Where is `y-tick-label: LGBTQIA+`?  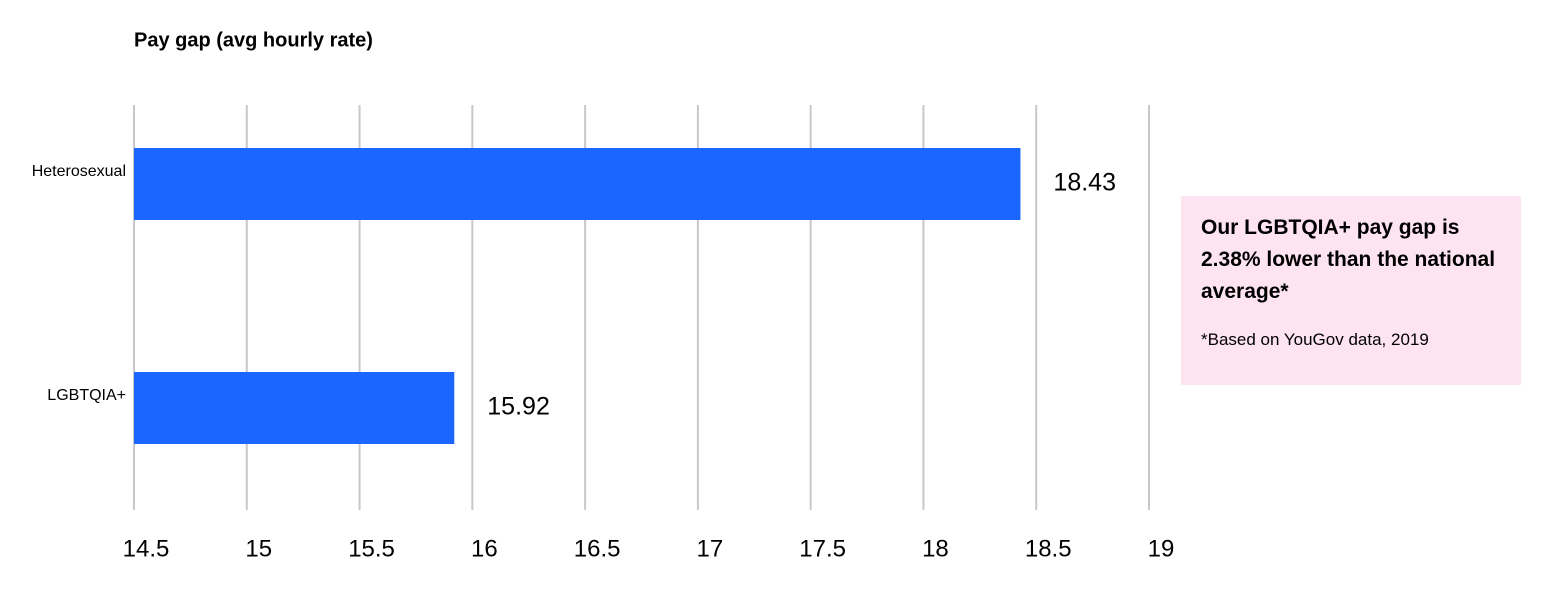 y-tick-label: LGBTQIA+ is located at coordinates (86, 395).